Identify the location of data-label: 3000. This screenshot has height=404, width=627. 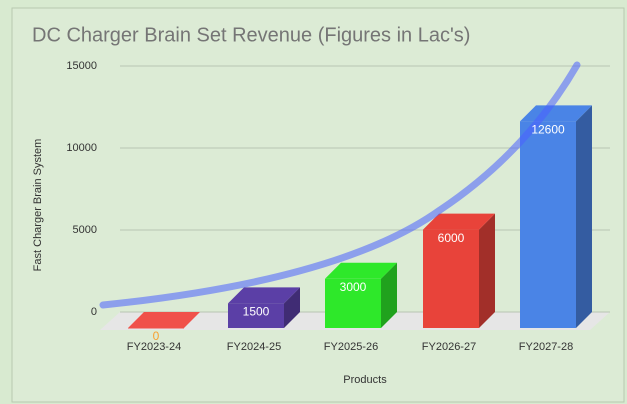
(353, 287).